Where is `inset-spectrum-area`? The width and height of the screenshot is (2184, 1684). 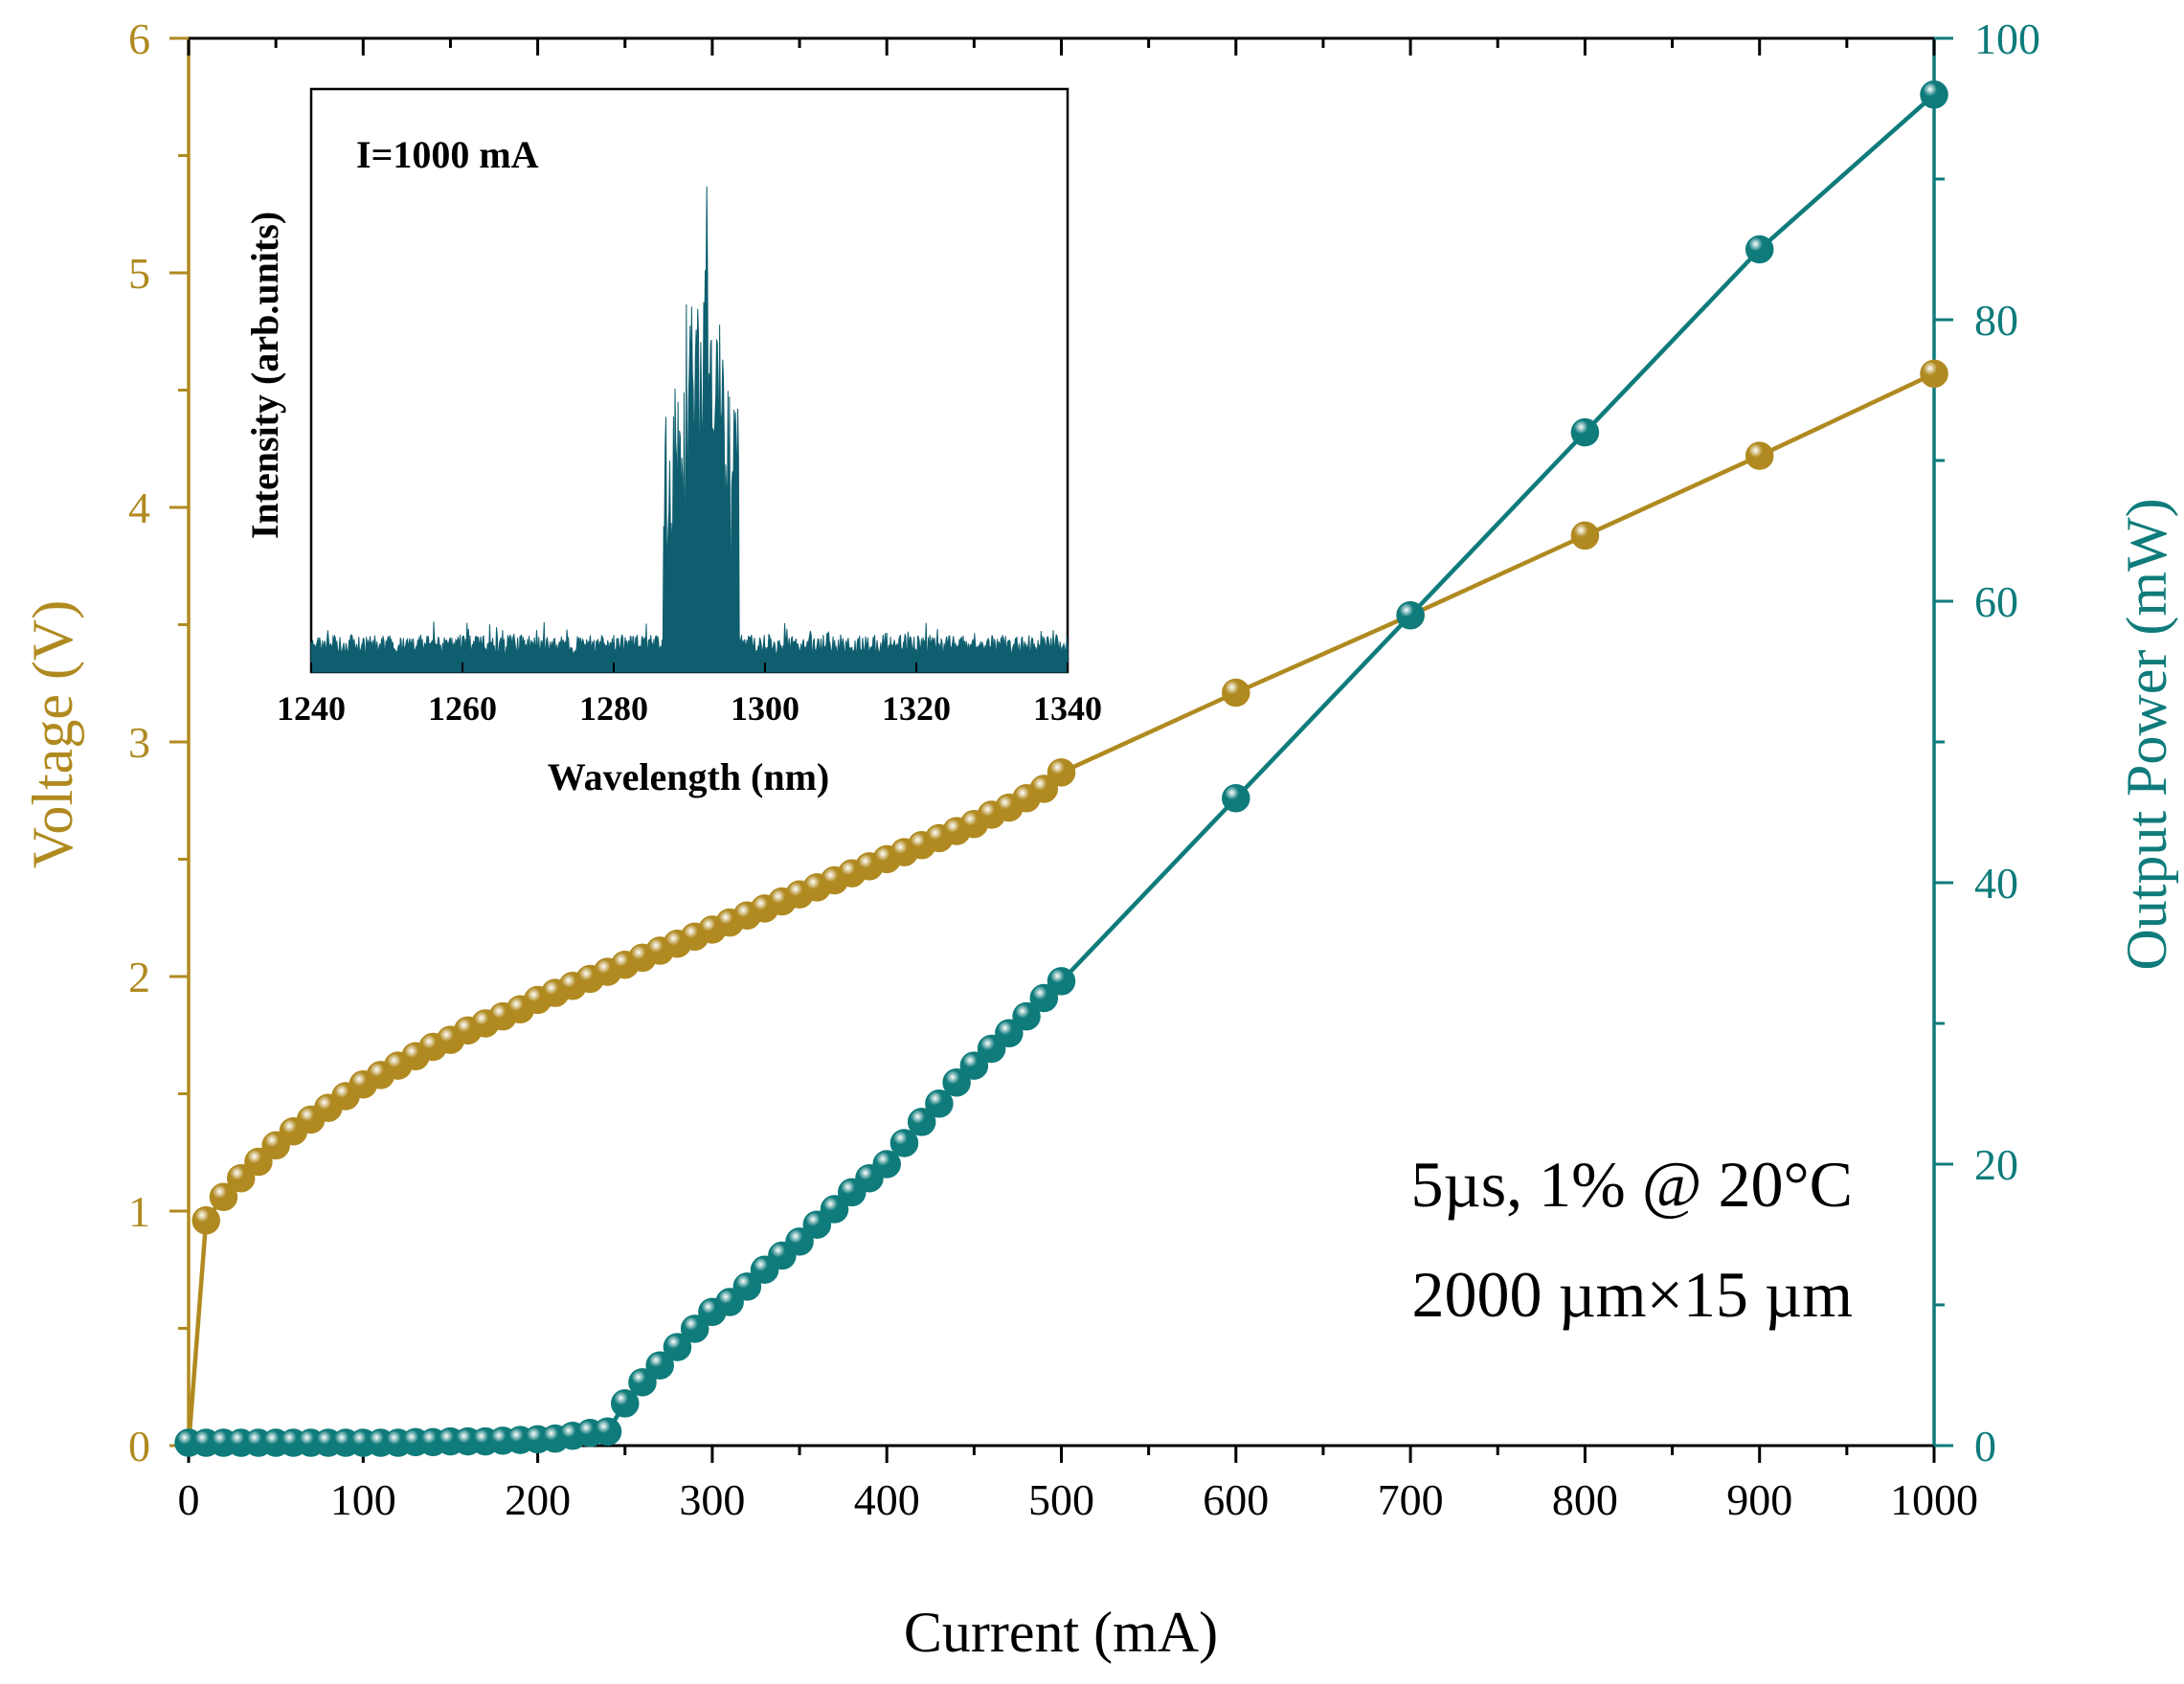 inset-spectrum-area is located at coordinates (689, 430).